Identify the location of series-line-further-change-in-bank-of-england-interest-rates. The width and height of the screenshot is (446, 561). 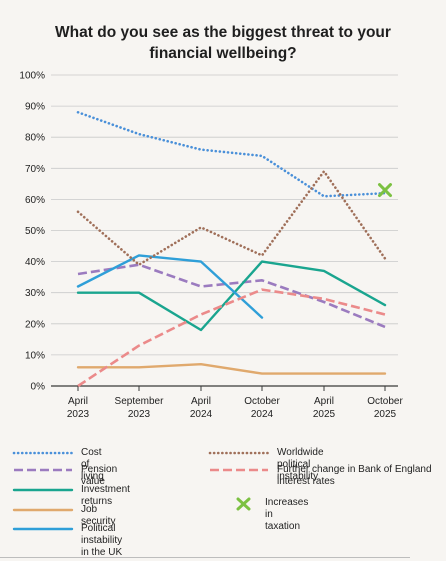
(231, 338).